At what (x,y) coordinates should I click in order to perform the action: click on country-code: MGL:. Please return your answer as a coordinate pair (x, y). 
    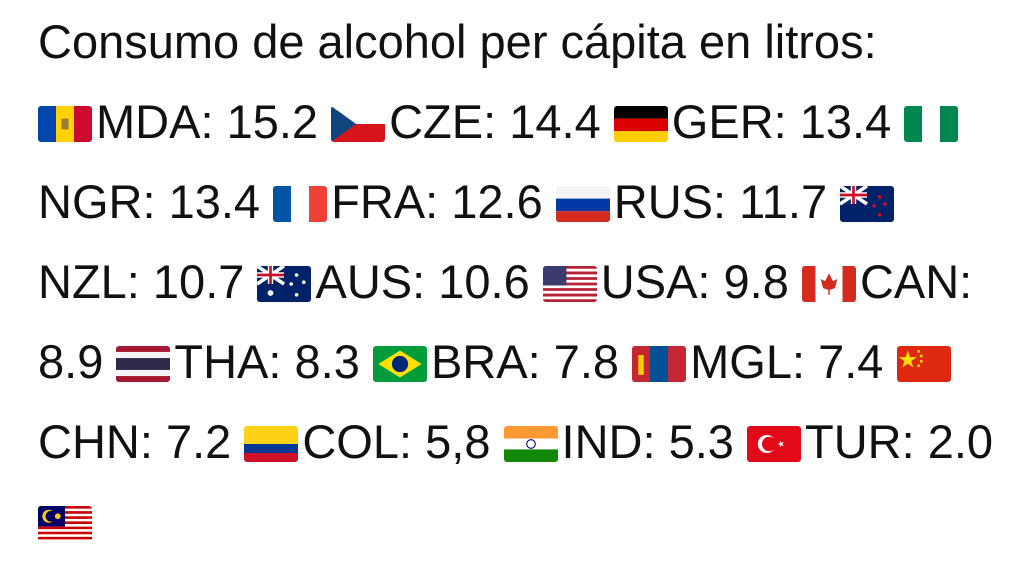
    Looking at the image, I should click on (748, 361).